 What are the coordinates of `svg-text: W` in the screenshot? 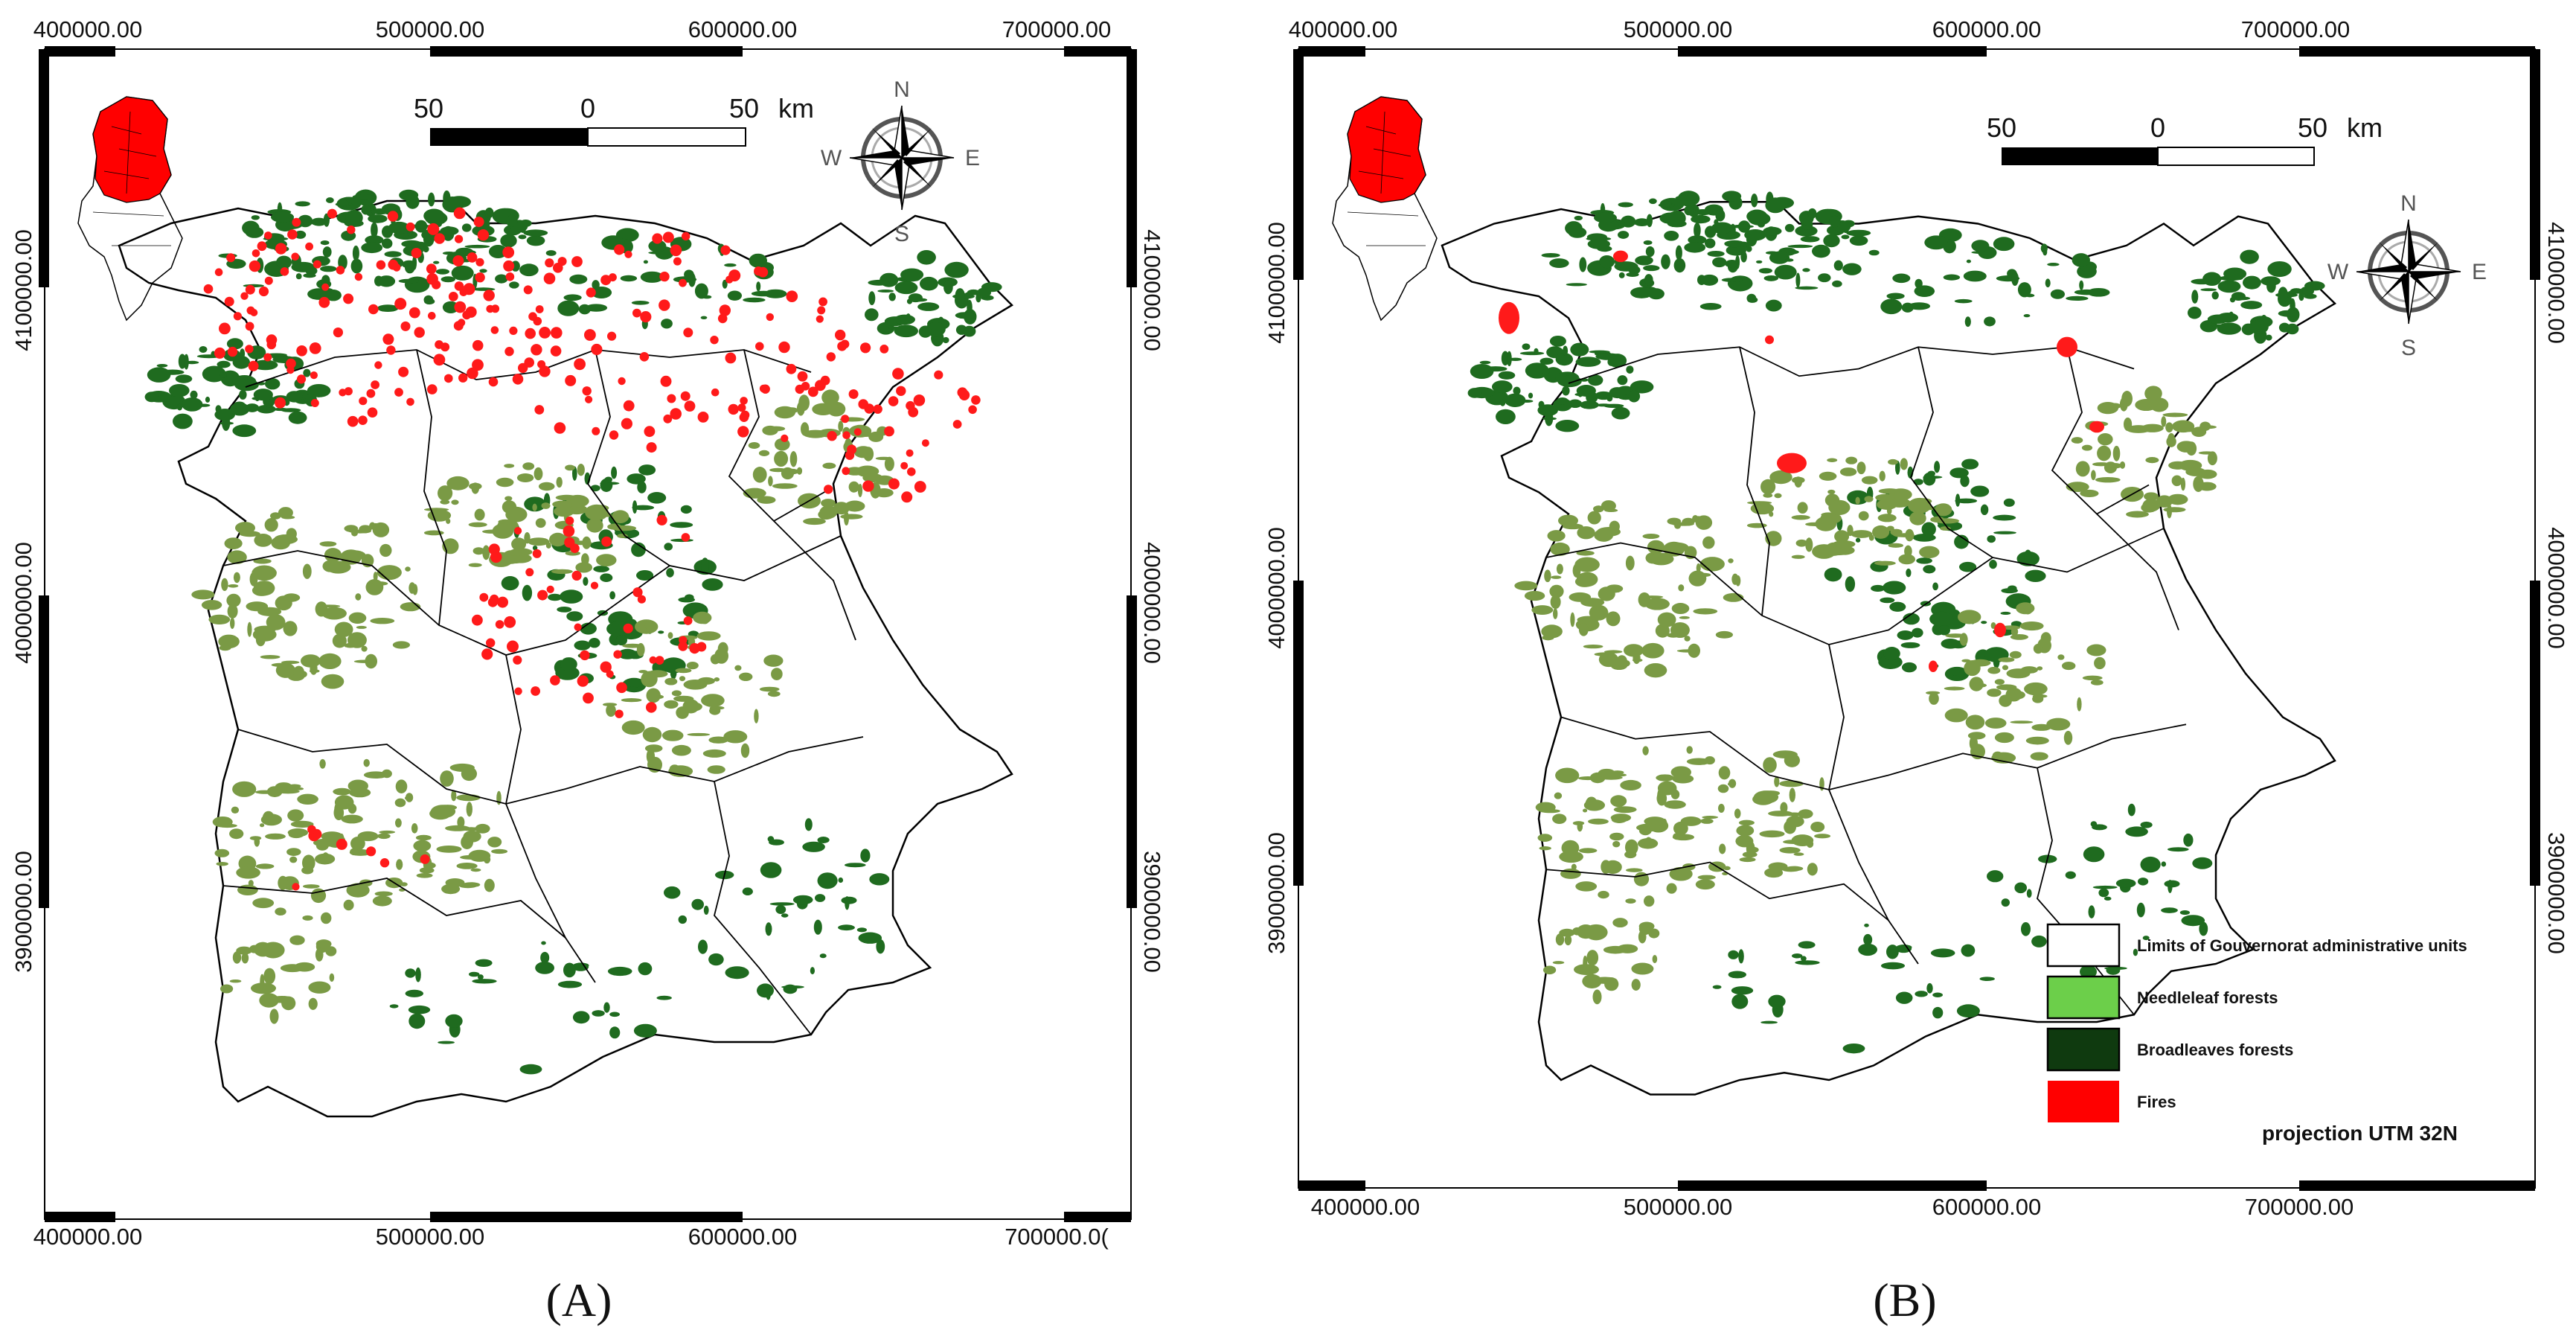 It's located at (2338, 272).